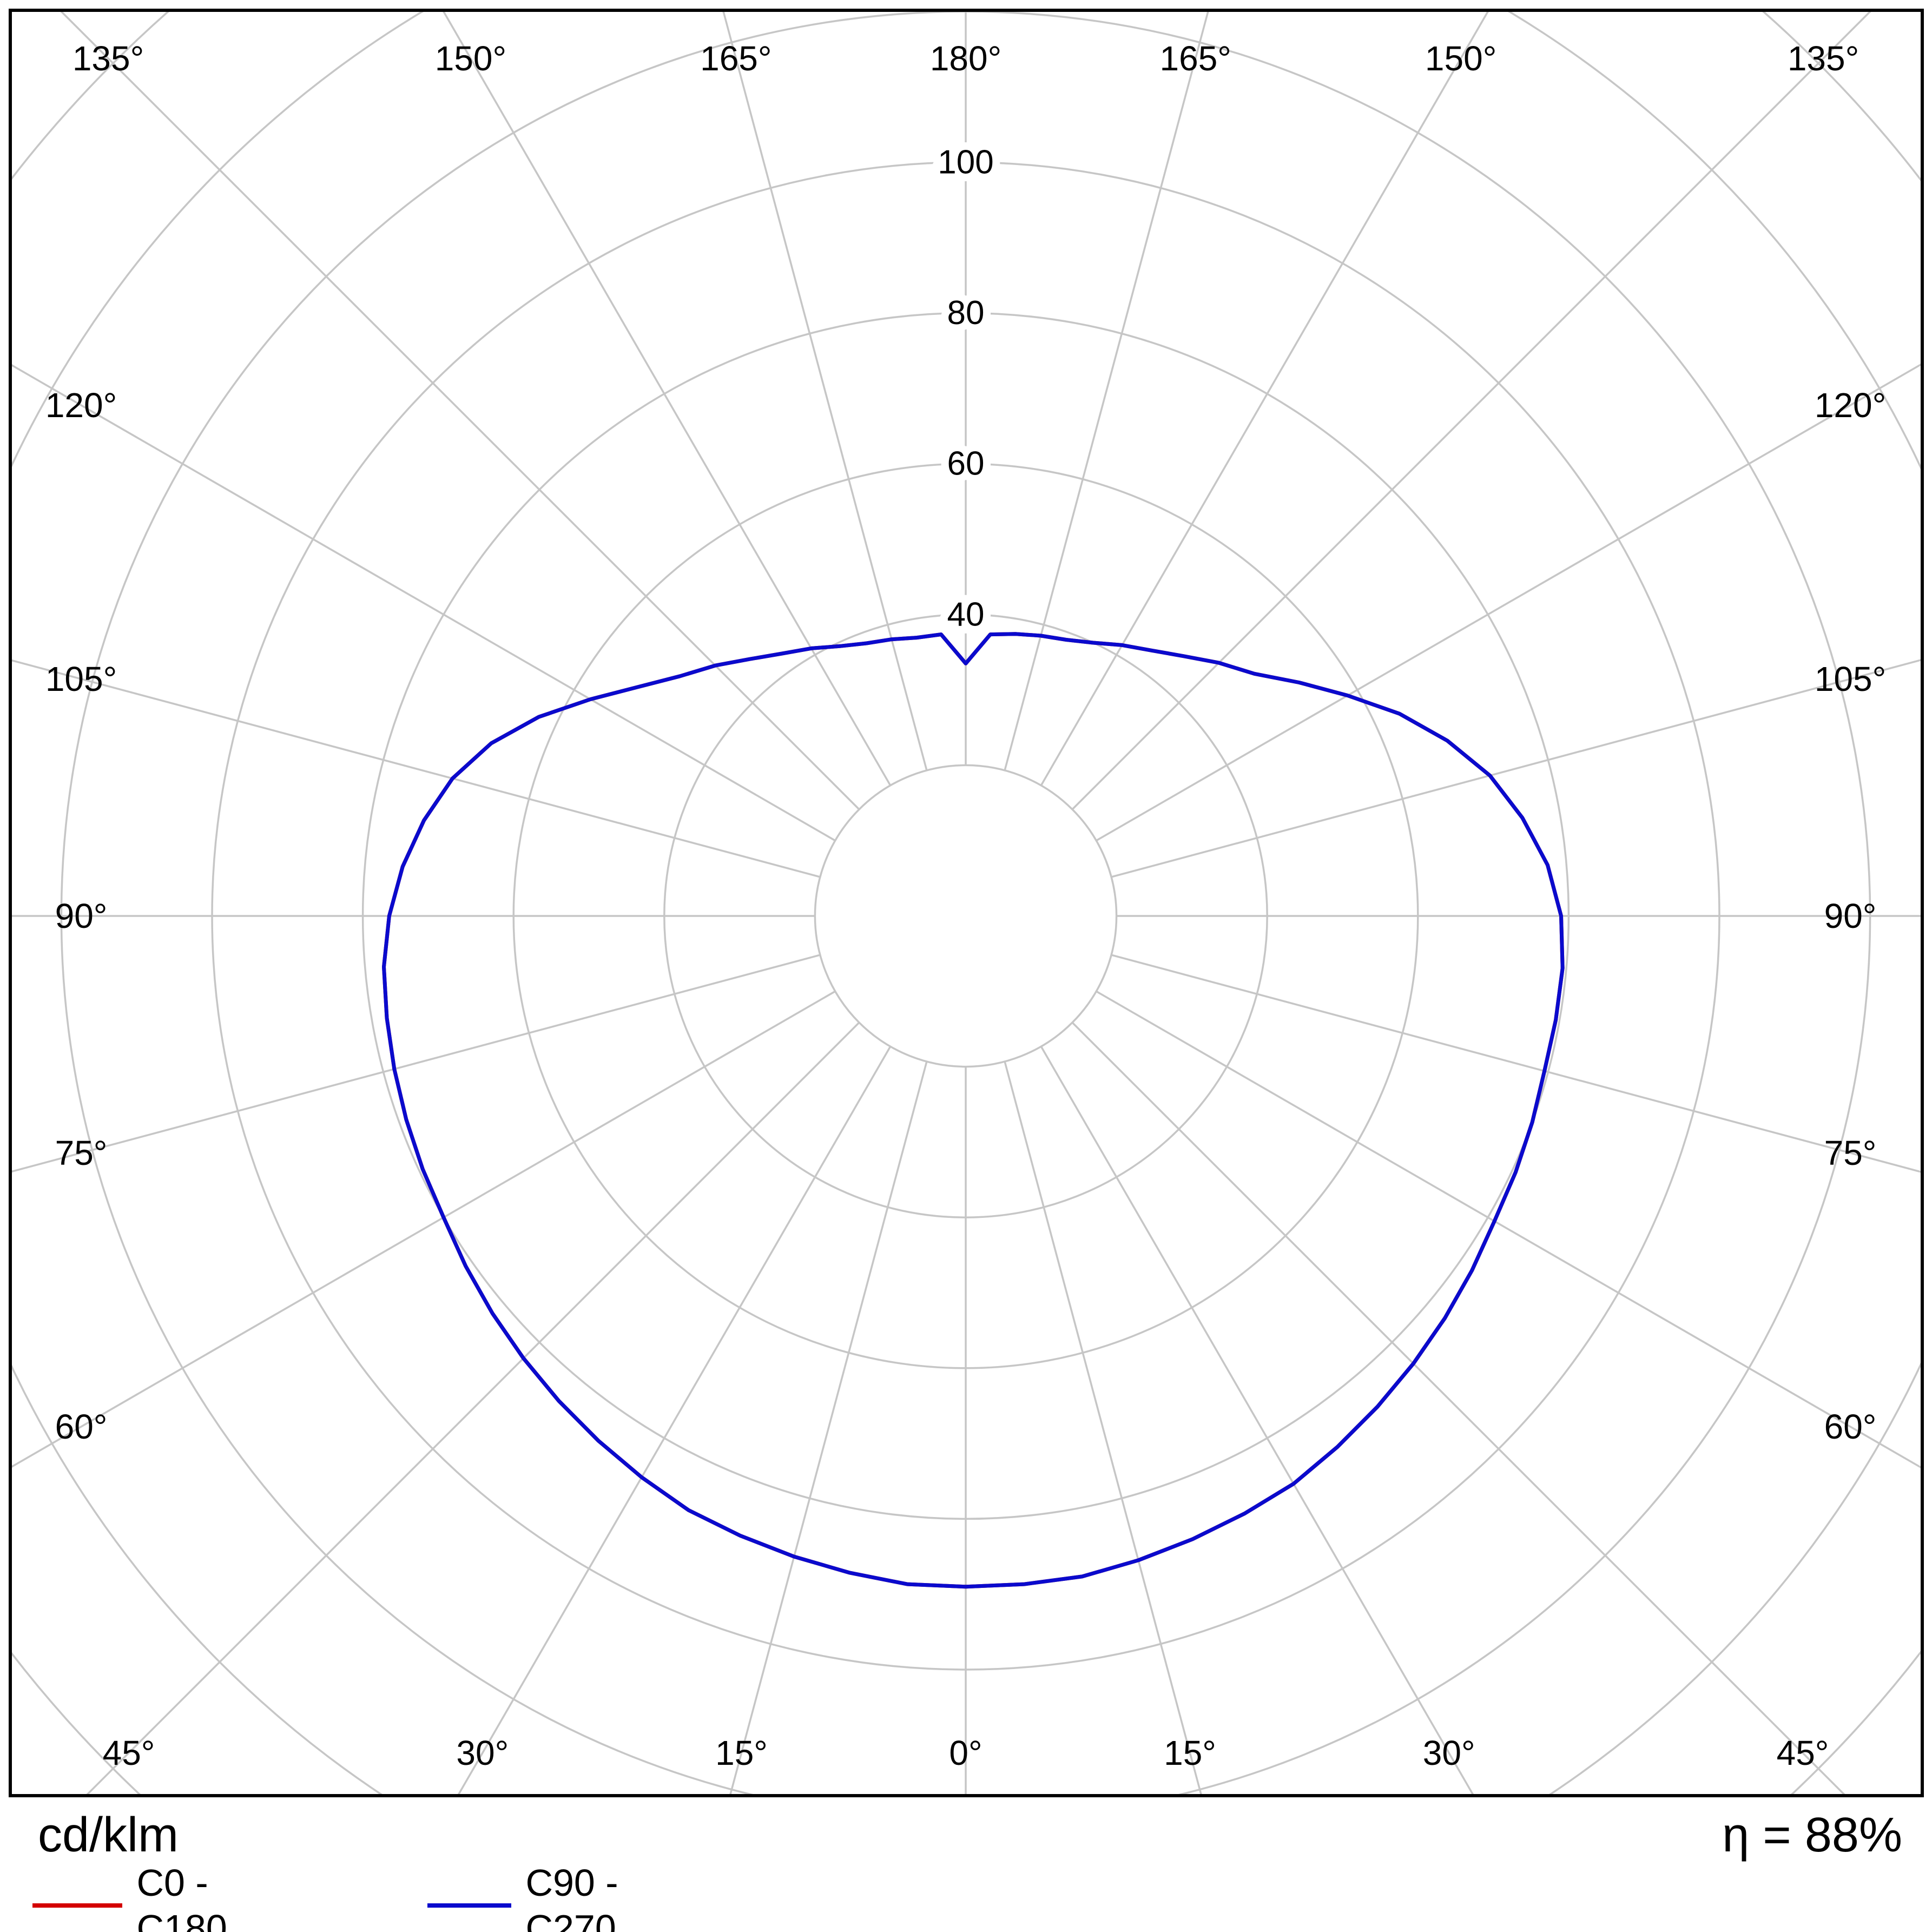 This screenshot has height=1932, width=1932. What do you see at coordinates (741, 1752) in the screenshot?
I see `angle-label-15-left: 15°` at bounding box center [741, 1752].